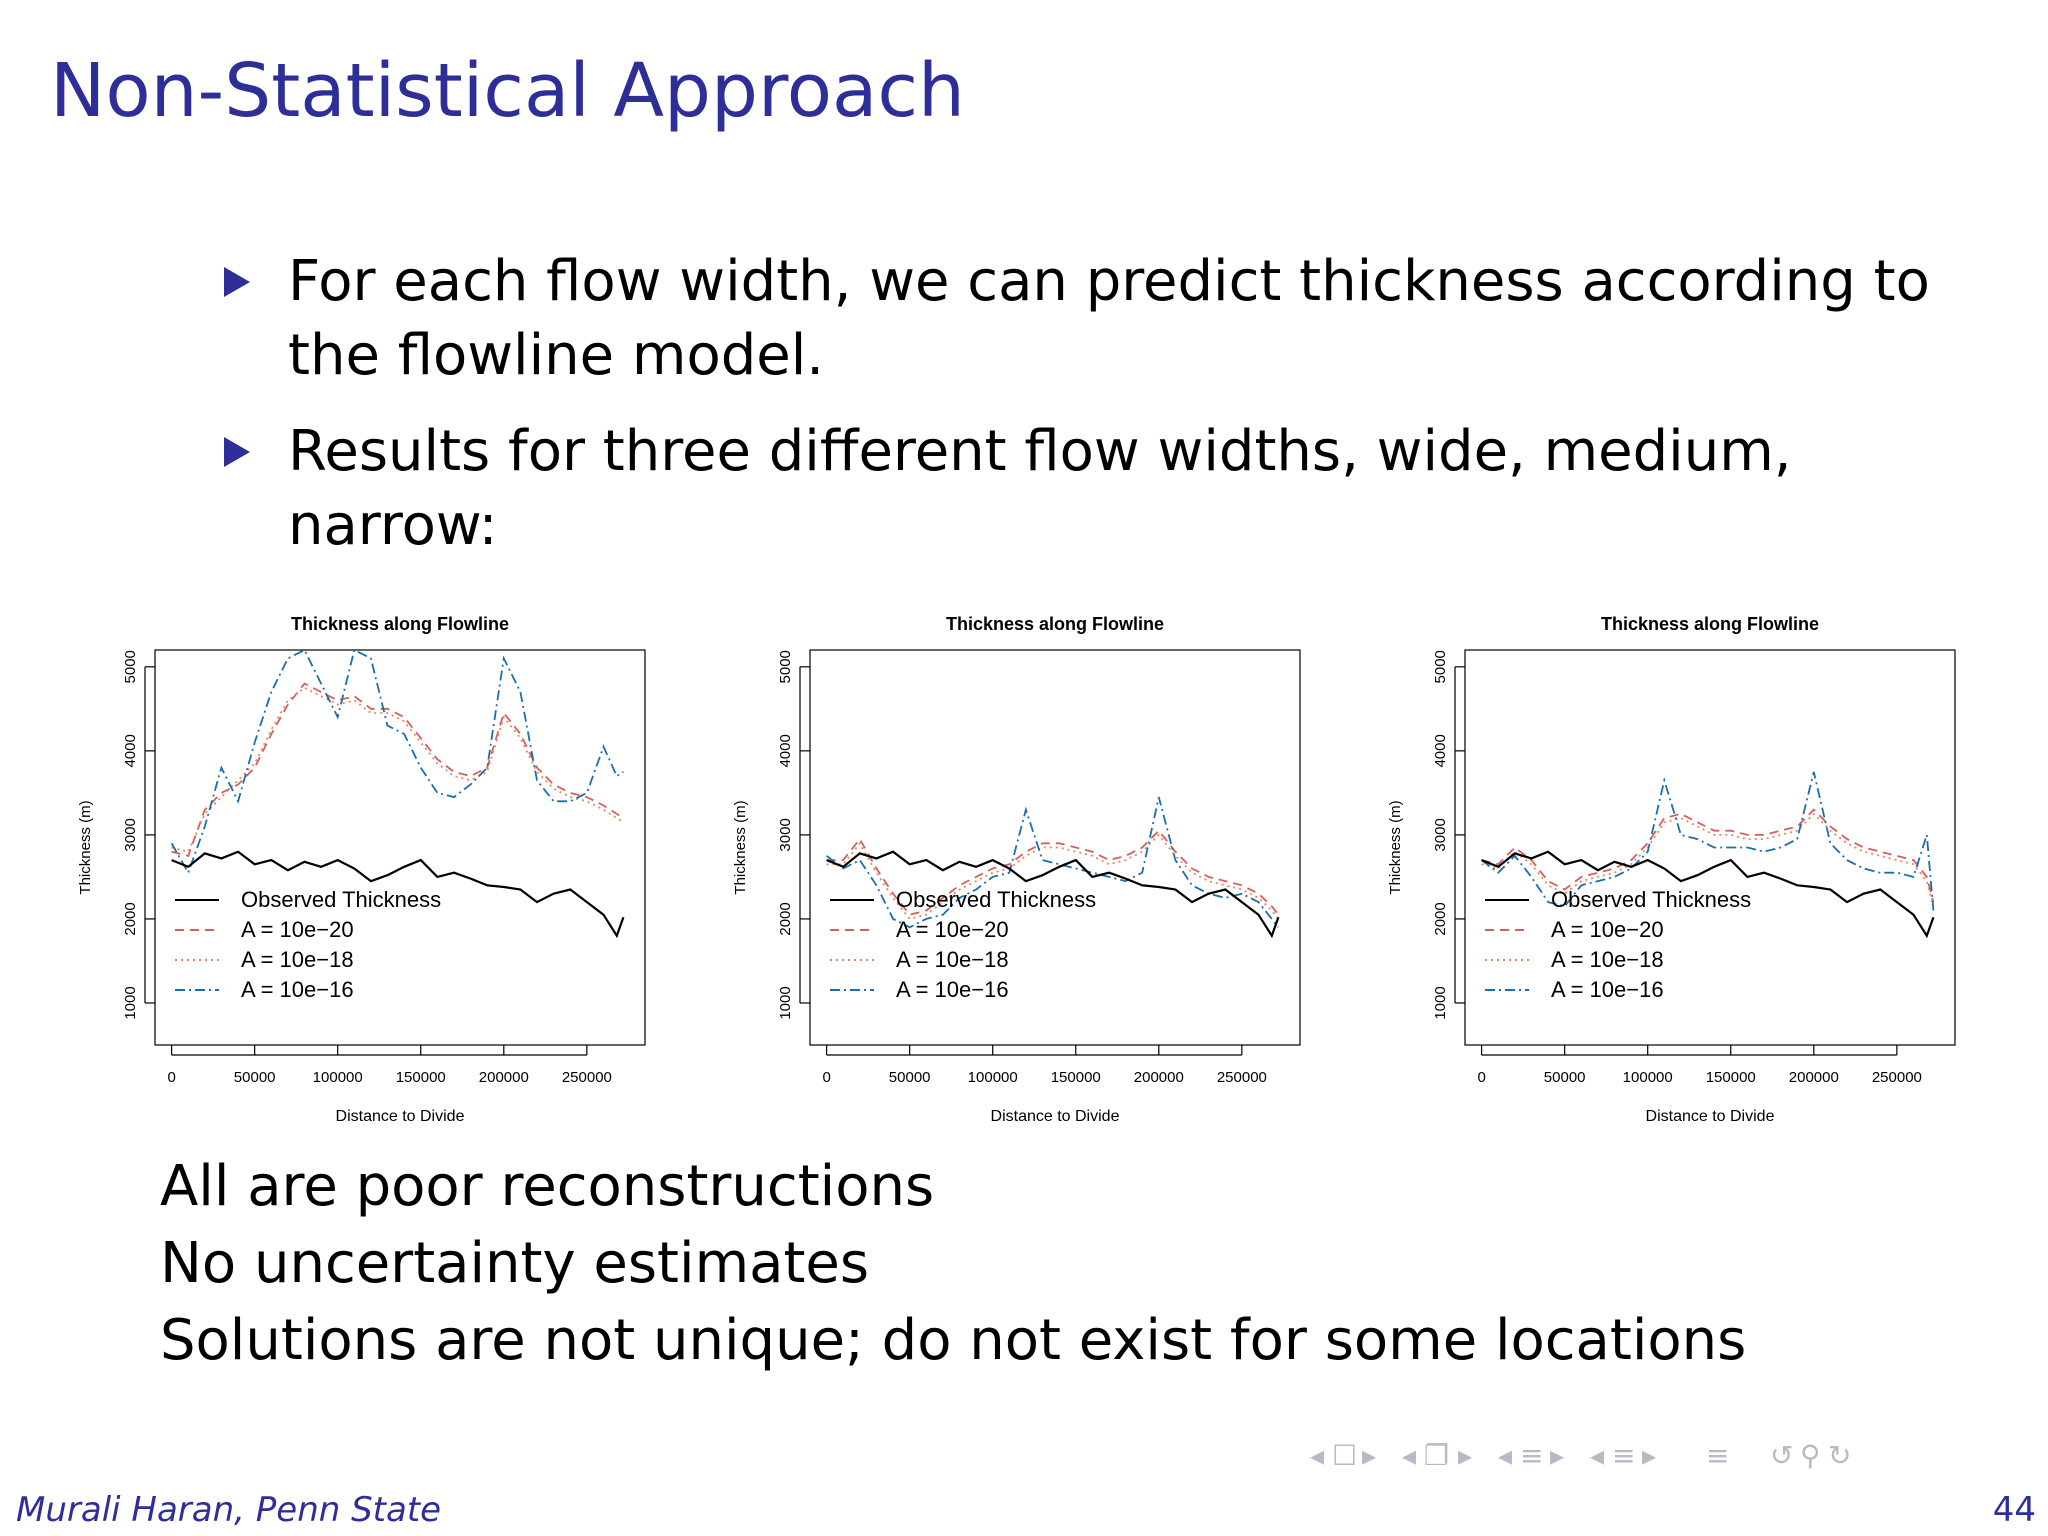 The image size is (2048, 1536). I want to click on conclusion-line: No uncertainty estimates, so click(515, 1263).